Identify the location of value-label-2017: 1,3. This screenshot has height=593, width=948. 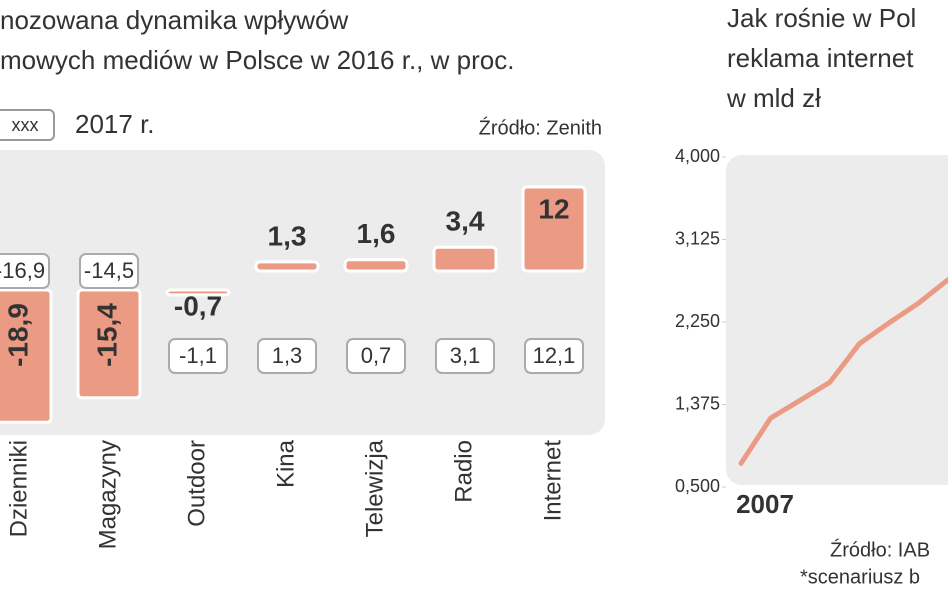
(287, 355).